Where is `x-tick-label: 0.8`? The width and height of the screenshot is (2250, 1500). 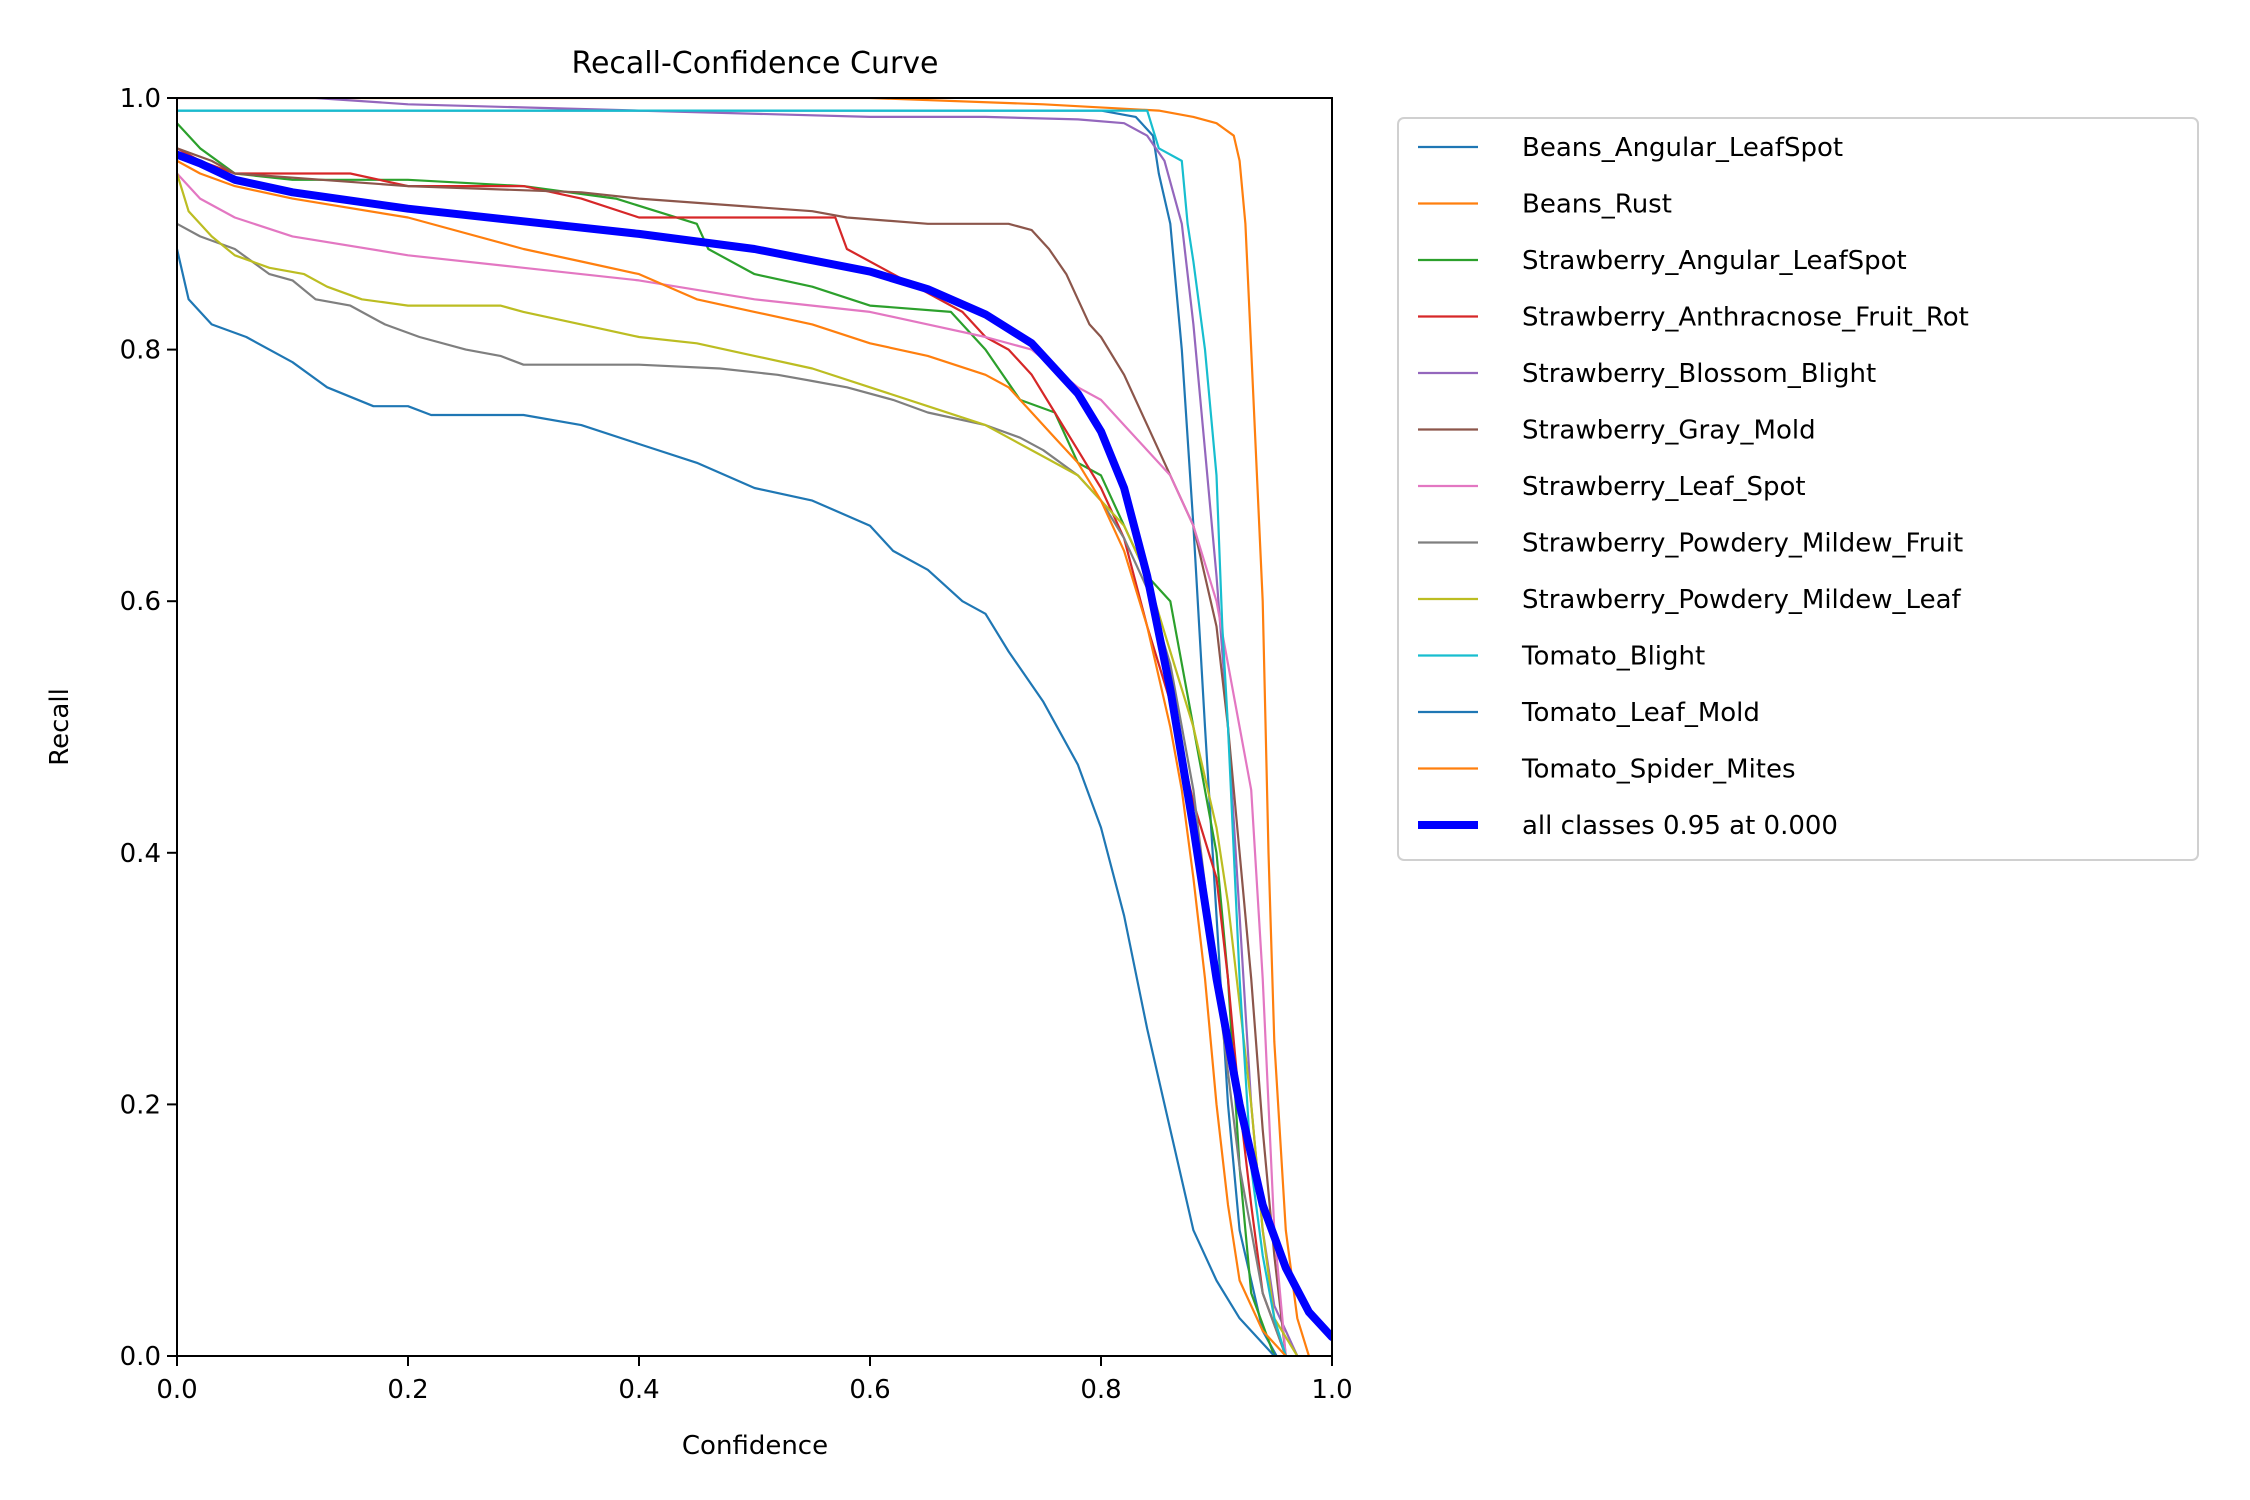 x-tick-label: 0.8 is located at coordinates (1100, 1390).